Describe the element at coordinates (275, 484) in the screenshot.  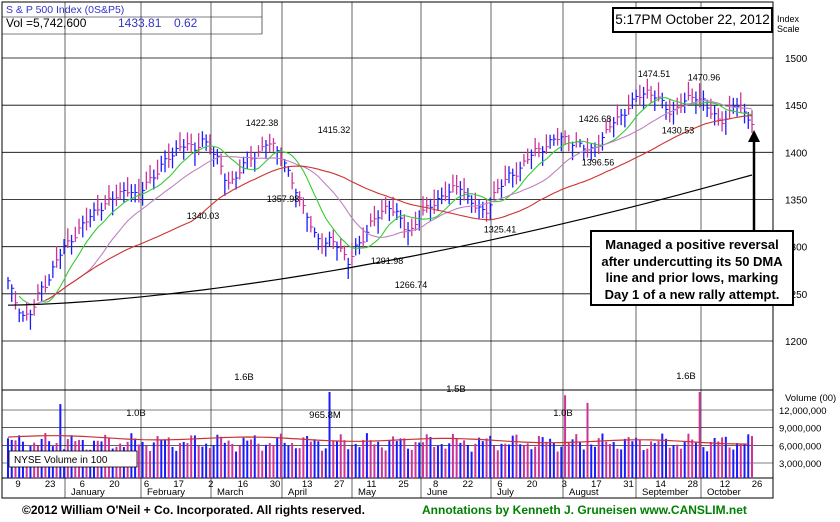
I see `date-tick-label: 30` at that location.